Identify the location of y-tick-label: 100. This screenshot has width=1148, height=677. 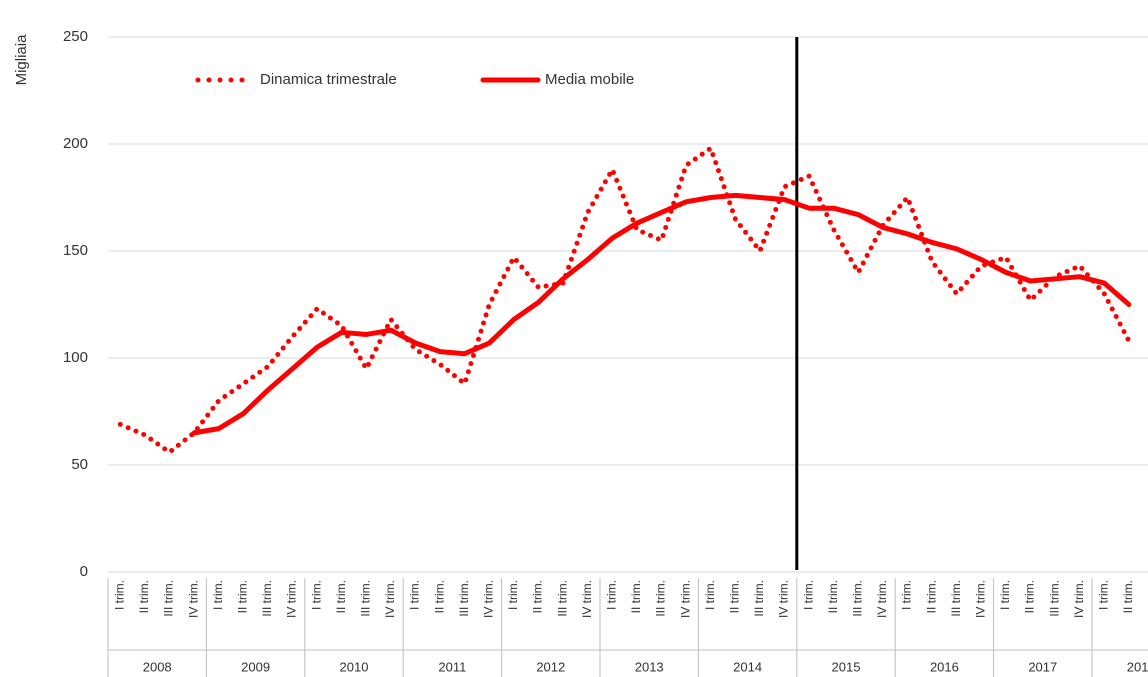
(75, 357).